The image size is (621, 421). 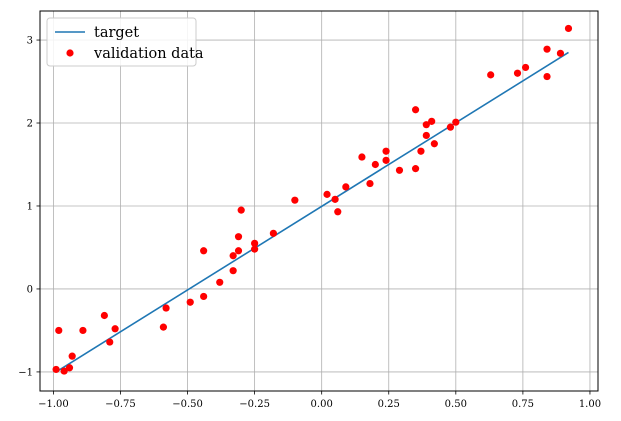 I want to click on y-tick-label: 1, so click(x=30, y=206).